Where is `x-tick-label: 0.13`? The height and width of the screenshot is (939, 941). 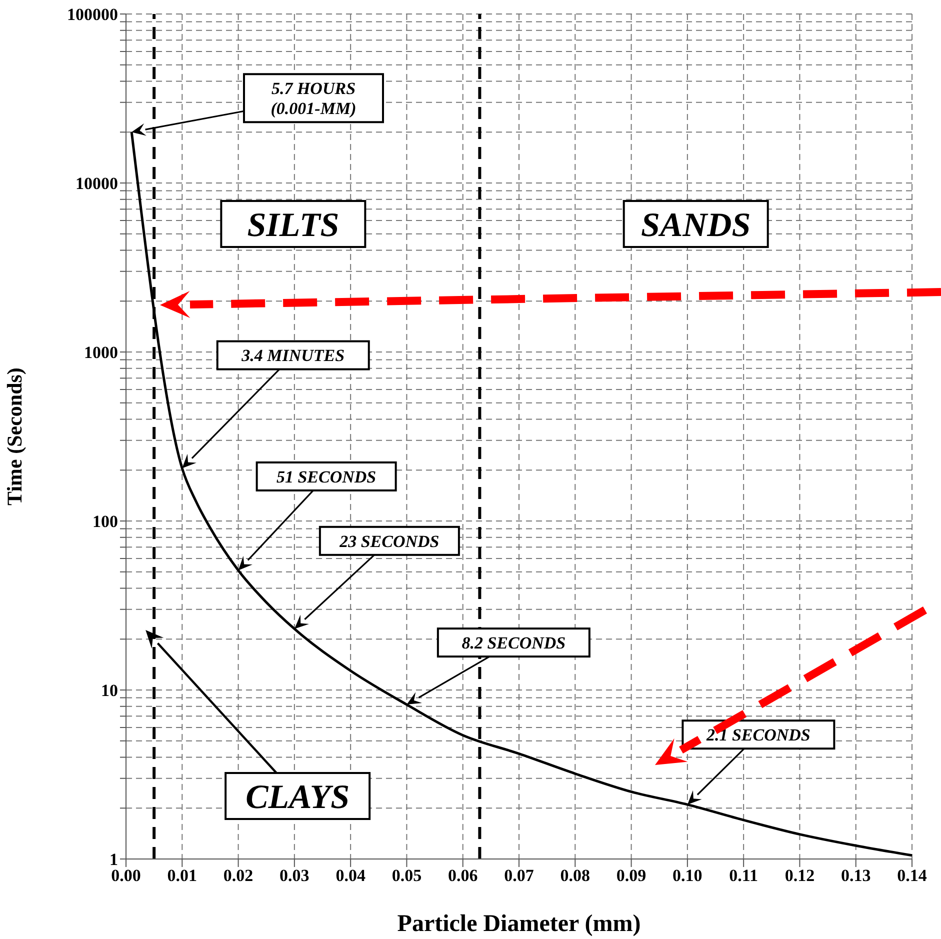
x-tick-label: 0.13 is located at coordinates (855, 876).